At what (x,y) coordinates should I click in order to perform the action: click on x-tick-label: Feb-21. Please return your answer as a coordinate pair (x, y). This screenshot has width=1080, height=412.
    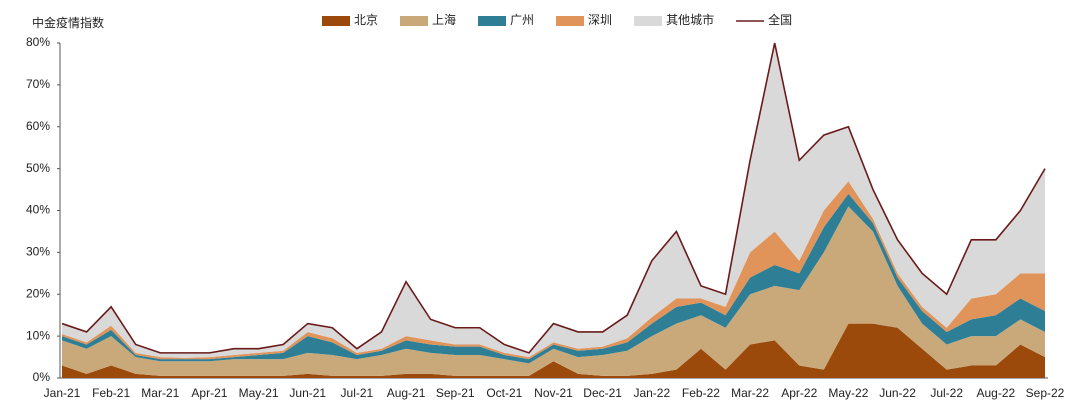
    Looking at the image, I should click on (111, 393).